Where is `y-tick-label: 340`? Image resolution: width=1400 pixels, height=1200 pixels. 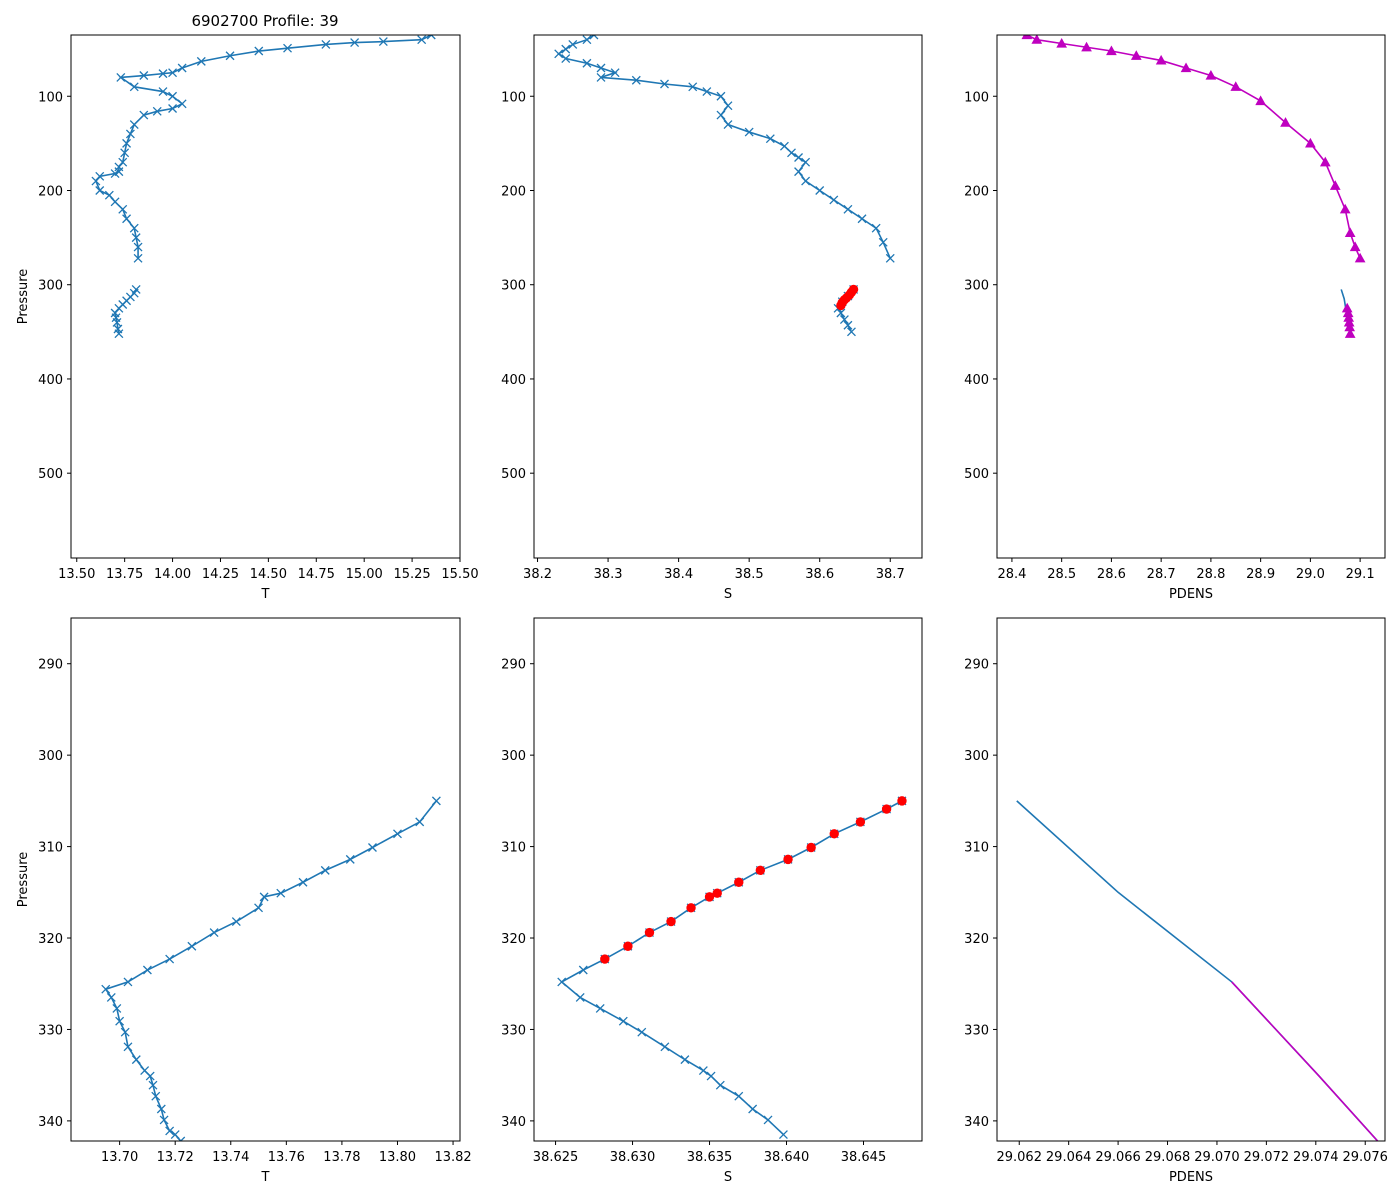
y-tick-label: 340 is located at coordinates (50, 1122).